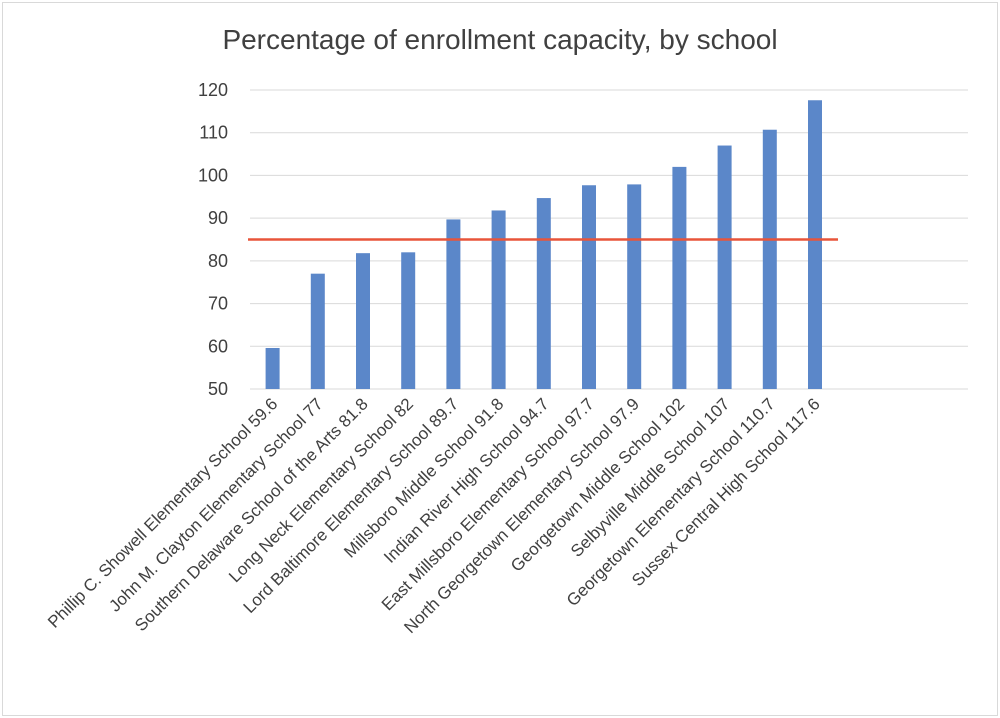 The image size is (1000, 718). I want to click on y-tick-label: 70, so click(218, 304).